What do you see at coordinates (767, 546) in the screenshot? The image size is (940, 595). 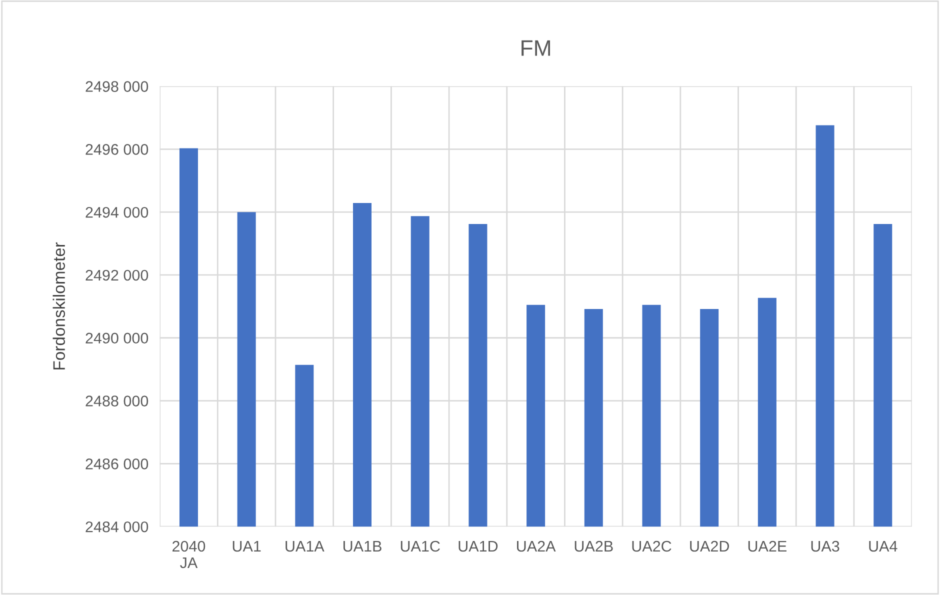 I see `x-tick-label: UA2E` at bounding box center [767, 546].